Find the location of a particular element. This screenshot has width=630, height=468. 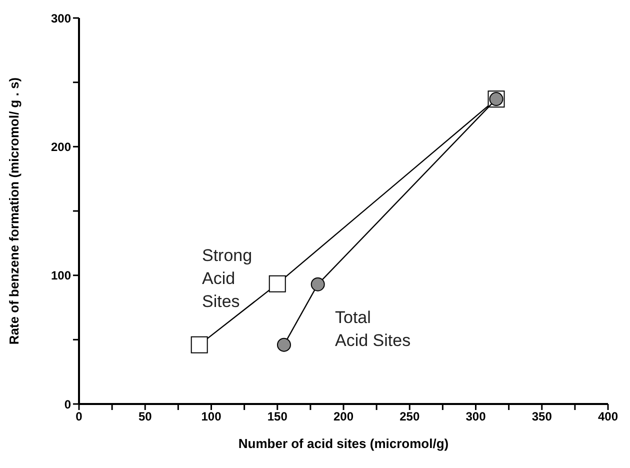

x-tick-label: 300 is located at coordinates (476, 417).